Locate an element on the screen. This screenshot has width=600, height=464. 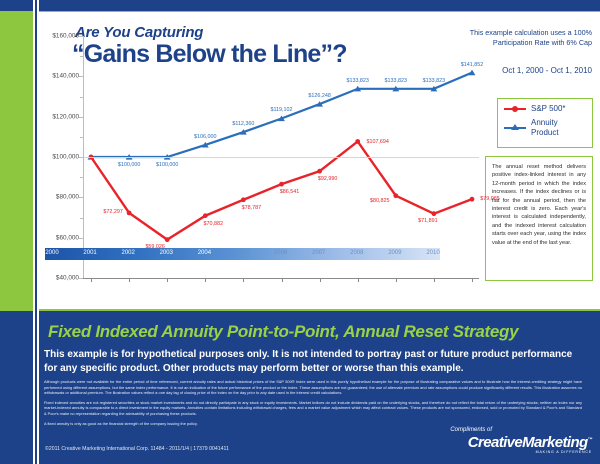
x-axis-year-label: 2003 is located at coordinates (166, 253).